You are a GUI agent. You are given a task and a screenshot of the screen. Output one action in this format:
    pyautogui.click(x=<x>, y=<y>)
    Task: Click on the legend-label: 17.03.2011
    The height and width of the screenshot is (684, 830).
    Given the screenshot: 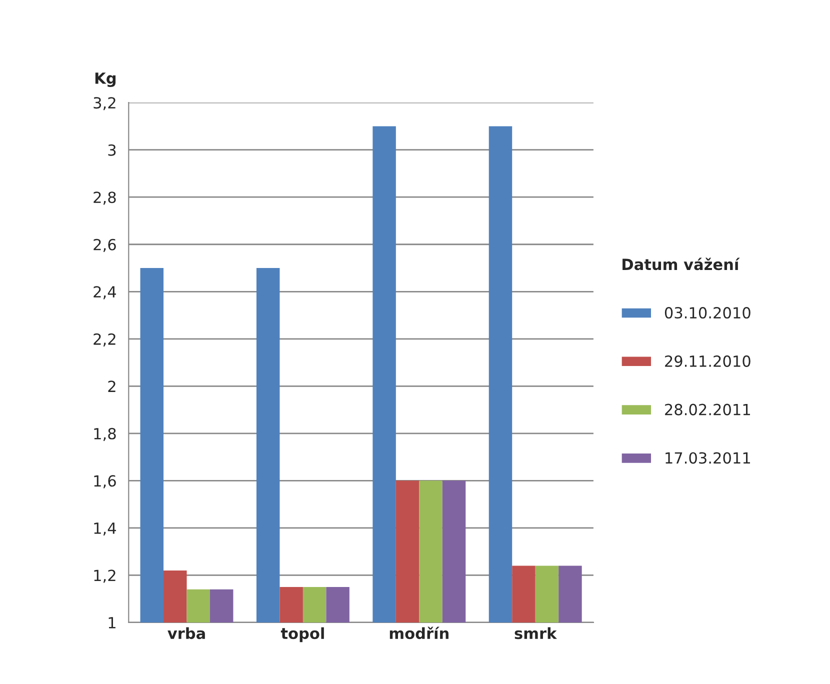 What is the action you would take?
    pyautogui.click(x=708, y=458)
    